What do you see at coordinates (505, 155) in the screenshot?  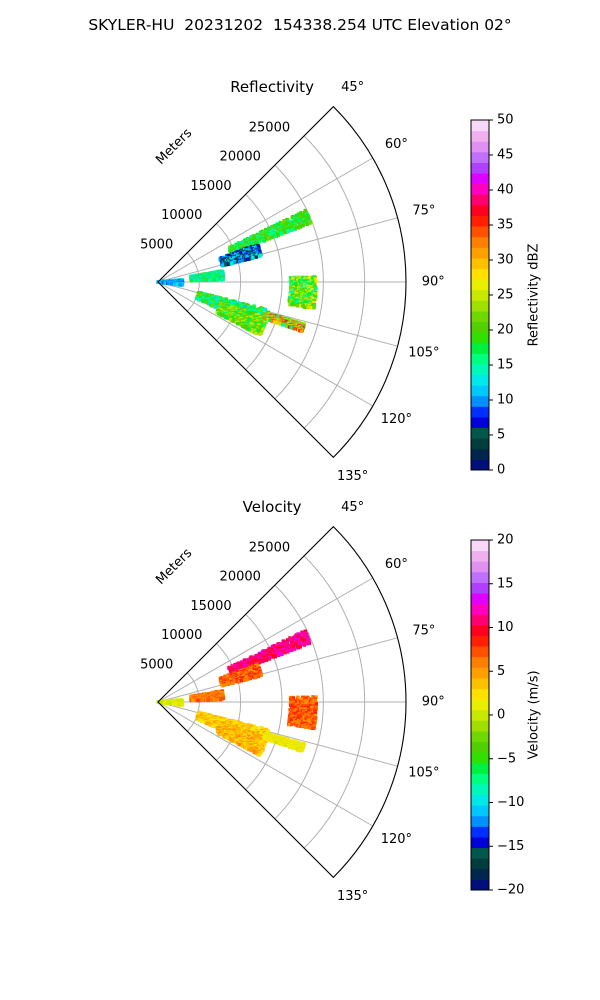 I see `colorbar-tick-label: 45` at bounding box center [505, 155].